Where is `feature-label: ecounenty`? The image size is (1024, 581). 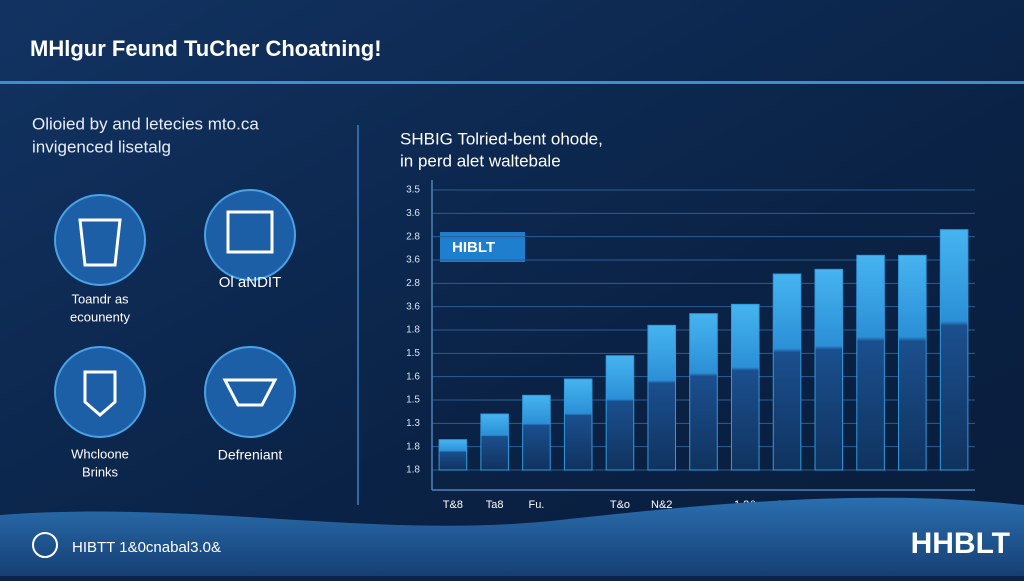 feature-label: ecounenty is located at coordinates (100, 316).